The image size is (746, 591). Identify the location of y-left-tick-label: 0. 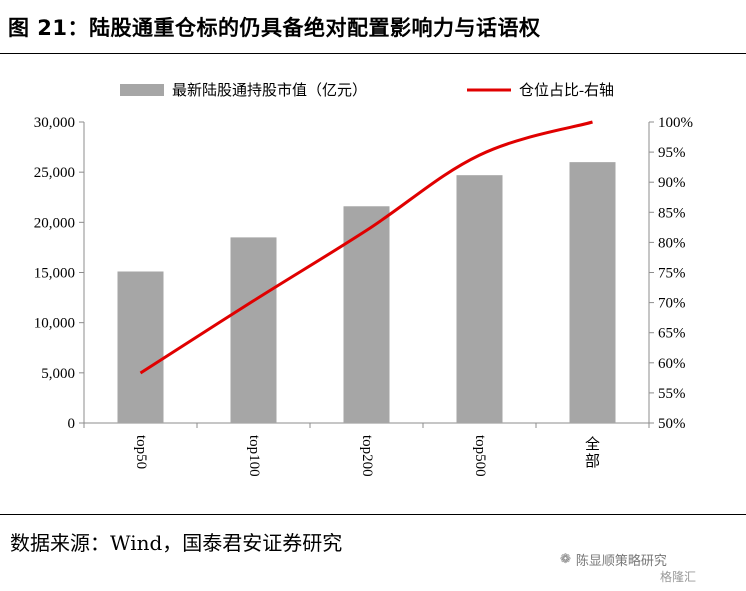
(72, 424).